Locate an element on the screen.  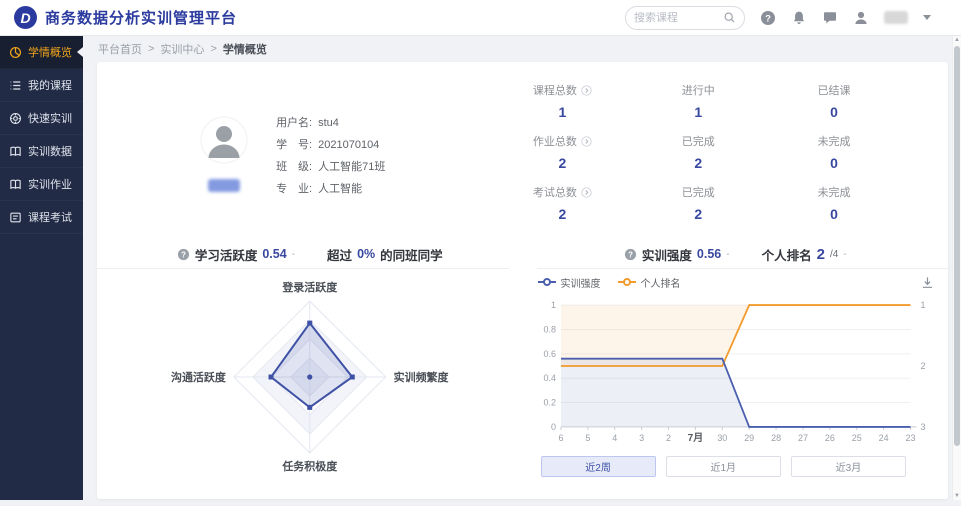
header-actions: ? is located at coordinates (786, 18).